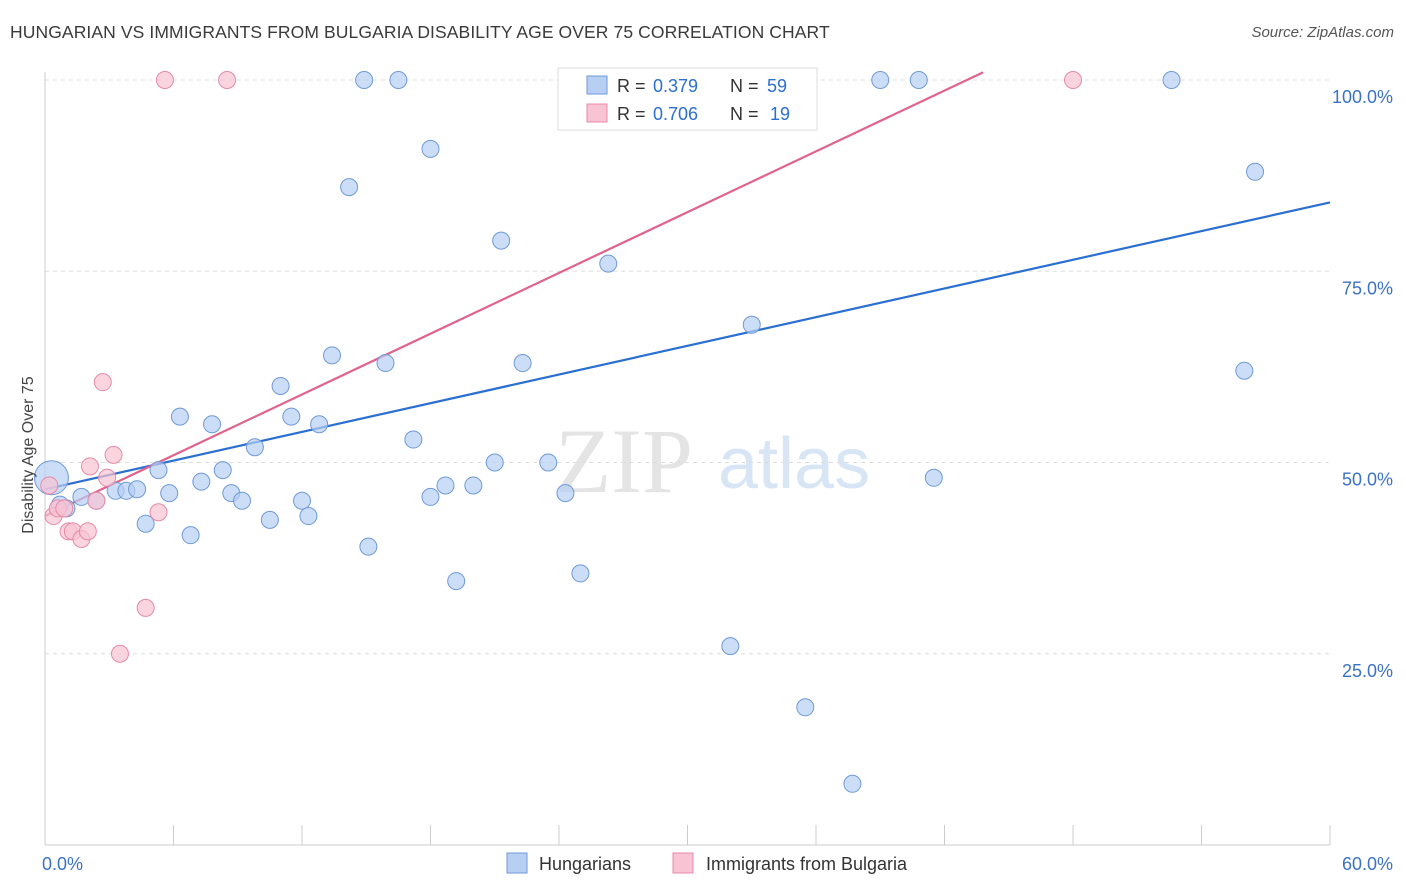 Image resolution: width=1406 pixels, height=892 pixels. I want to click on bottom-legend-label-bulgaria: Immigrants from Bulgaria, so click(807, 864).